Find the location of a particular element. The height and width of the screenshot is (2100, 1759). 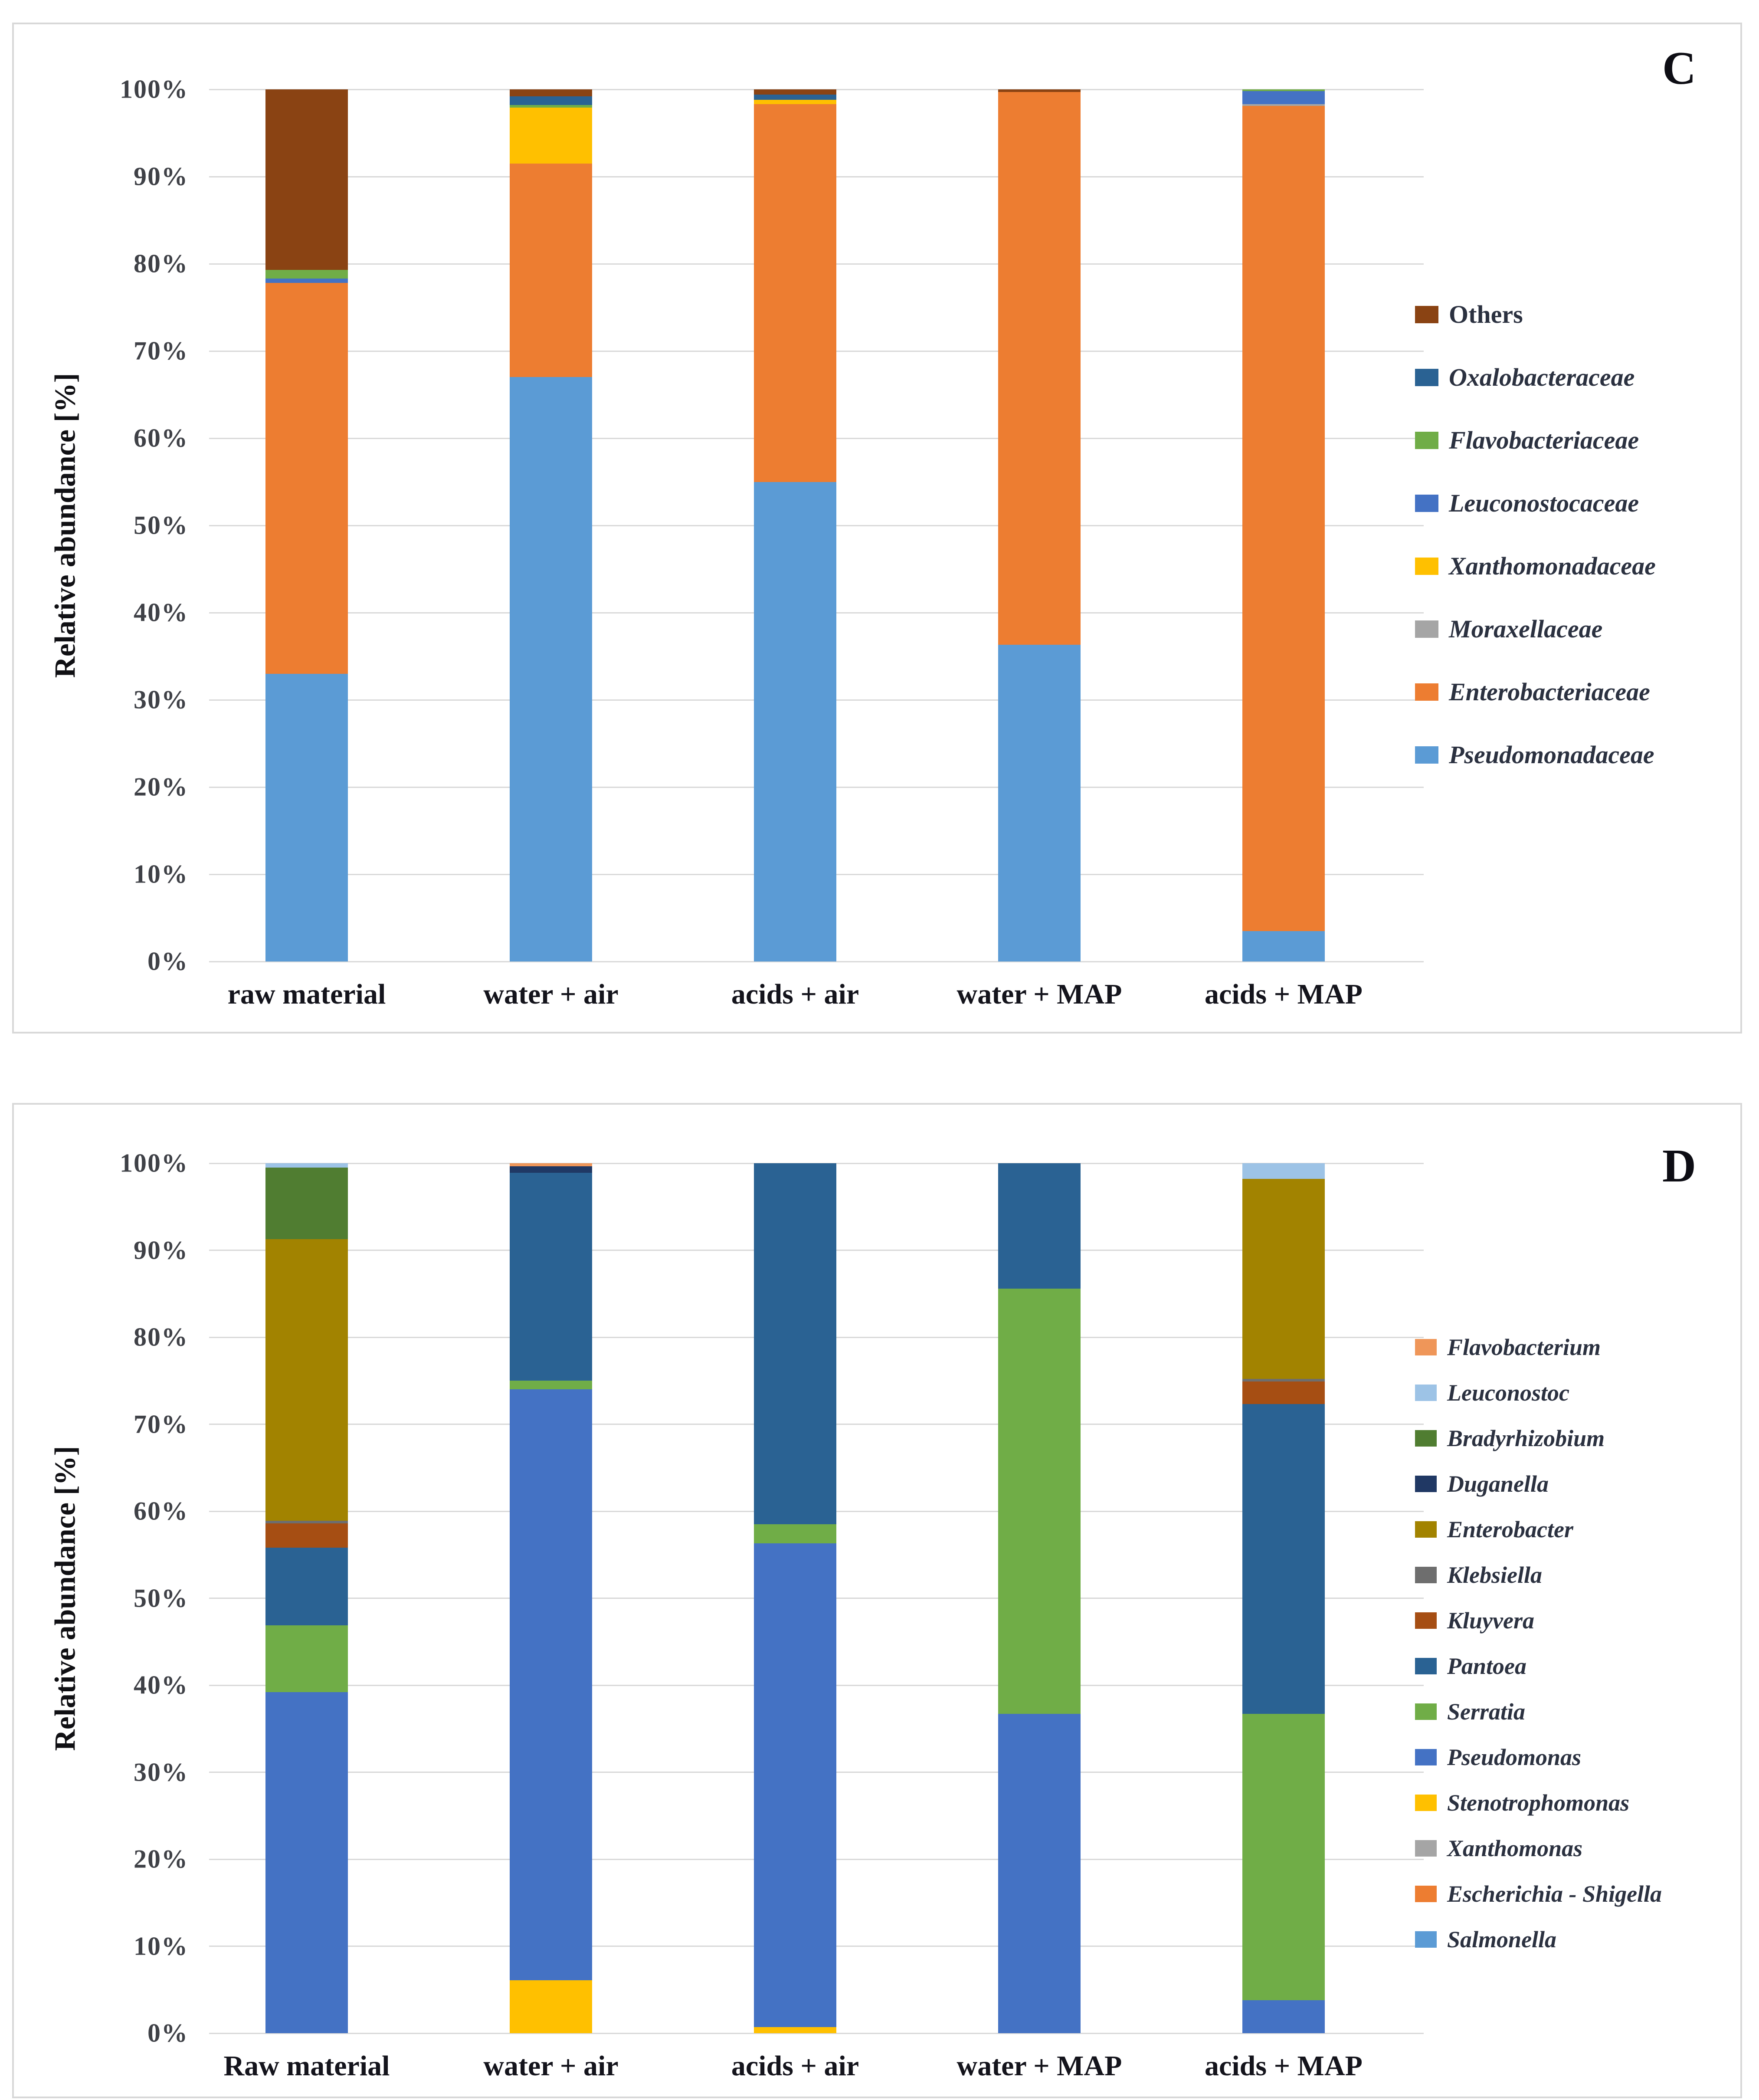

legend-item-leuconostoc: Leuconostoc is located at coordinates (1538, 1392).